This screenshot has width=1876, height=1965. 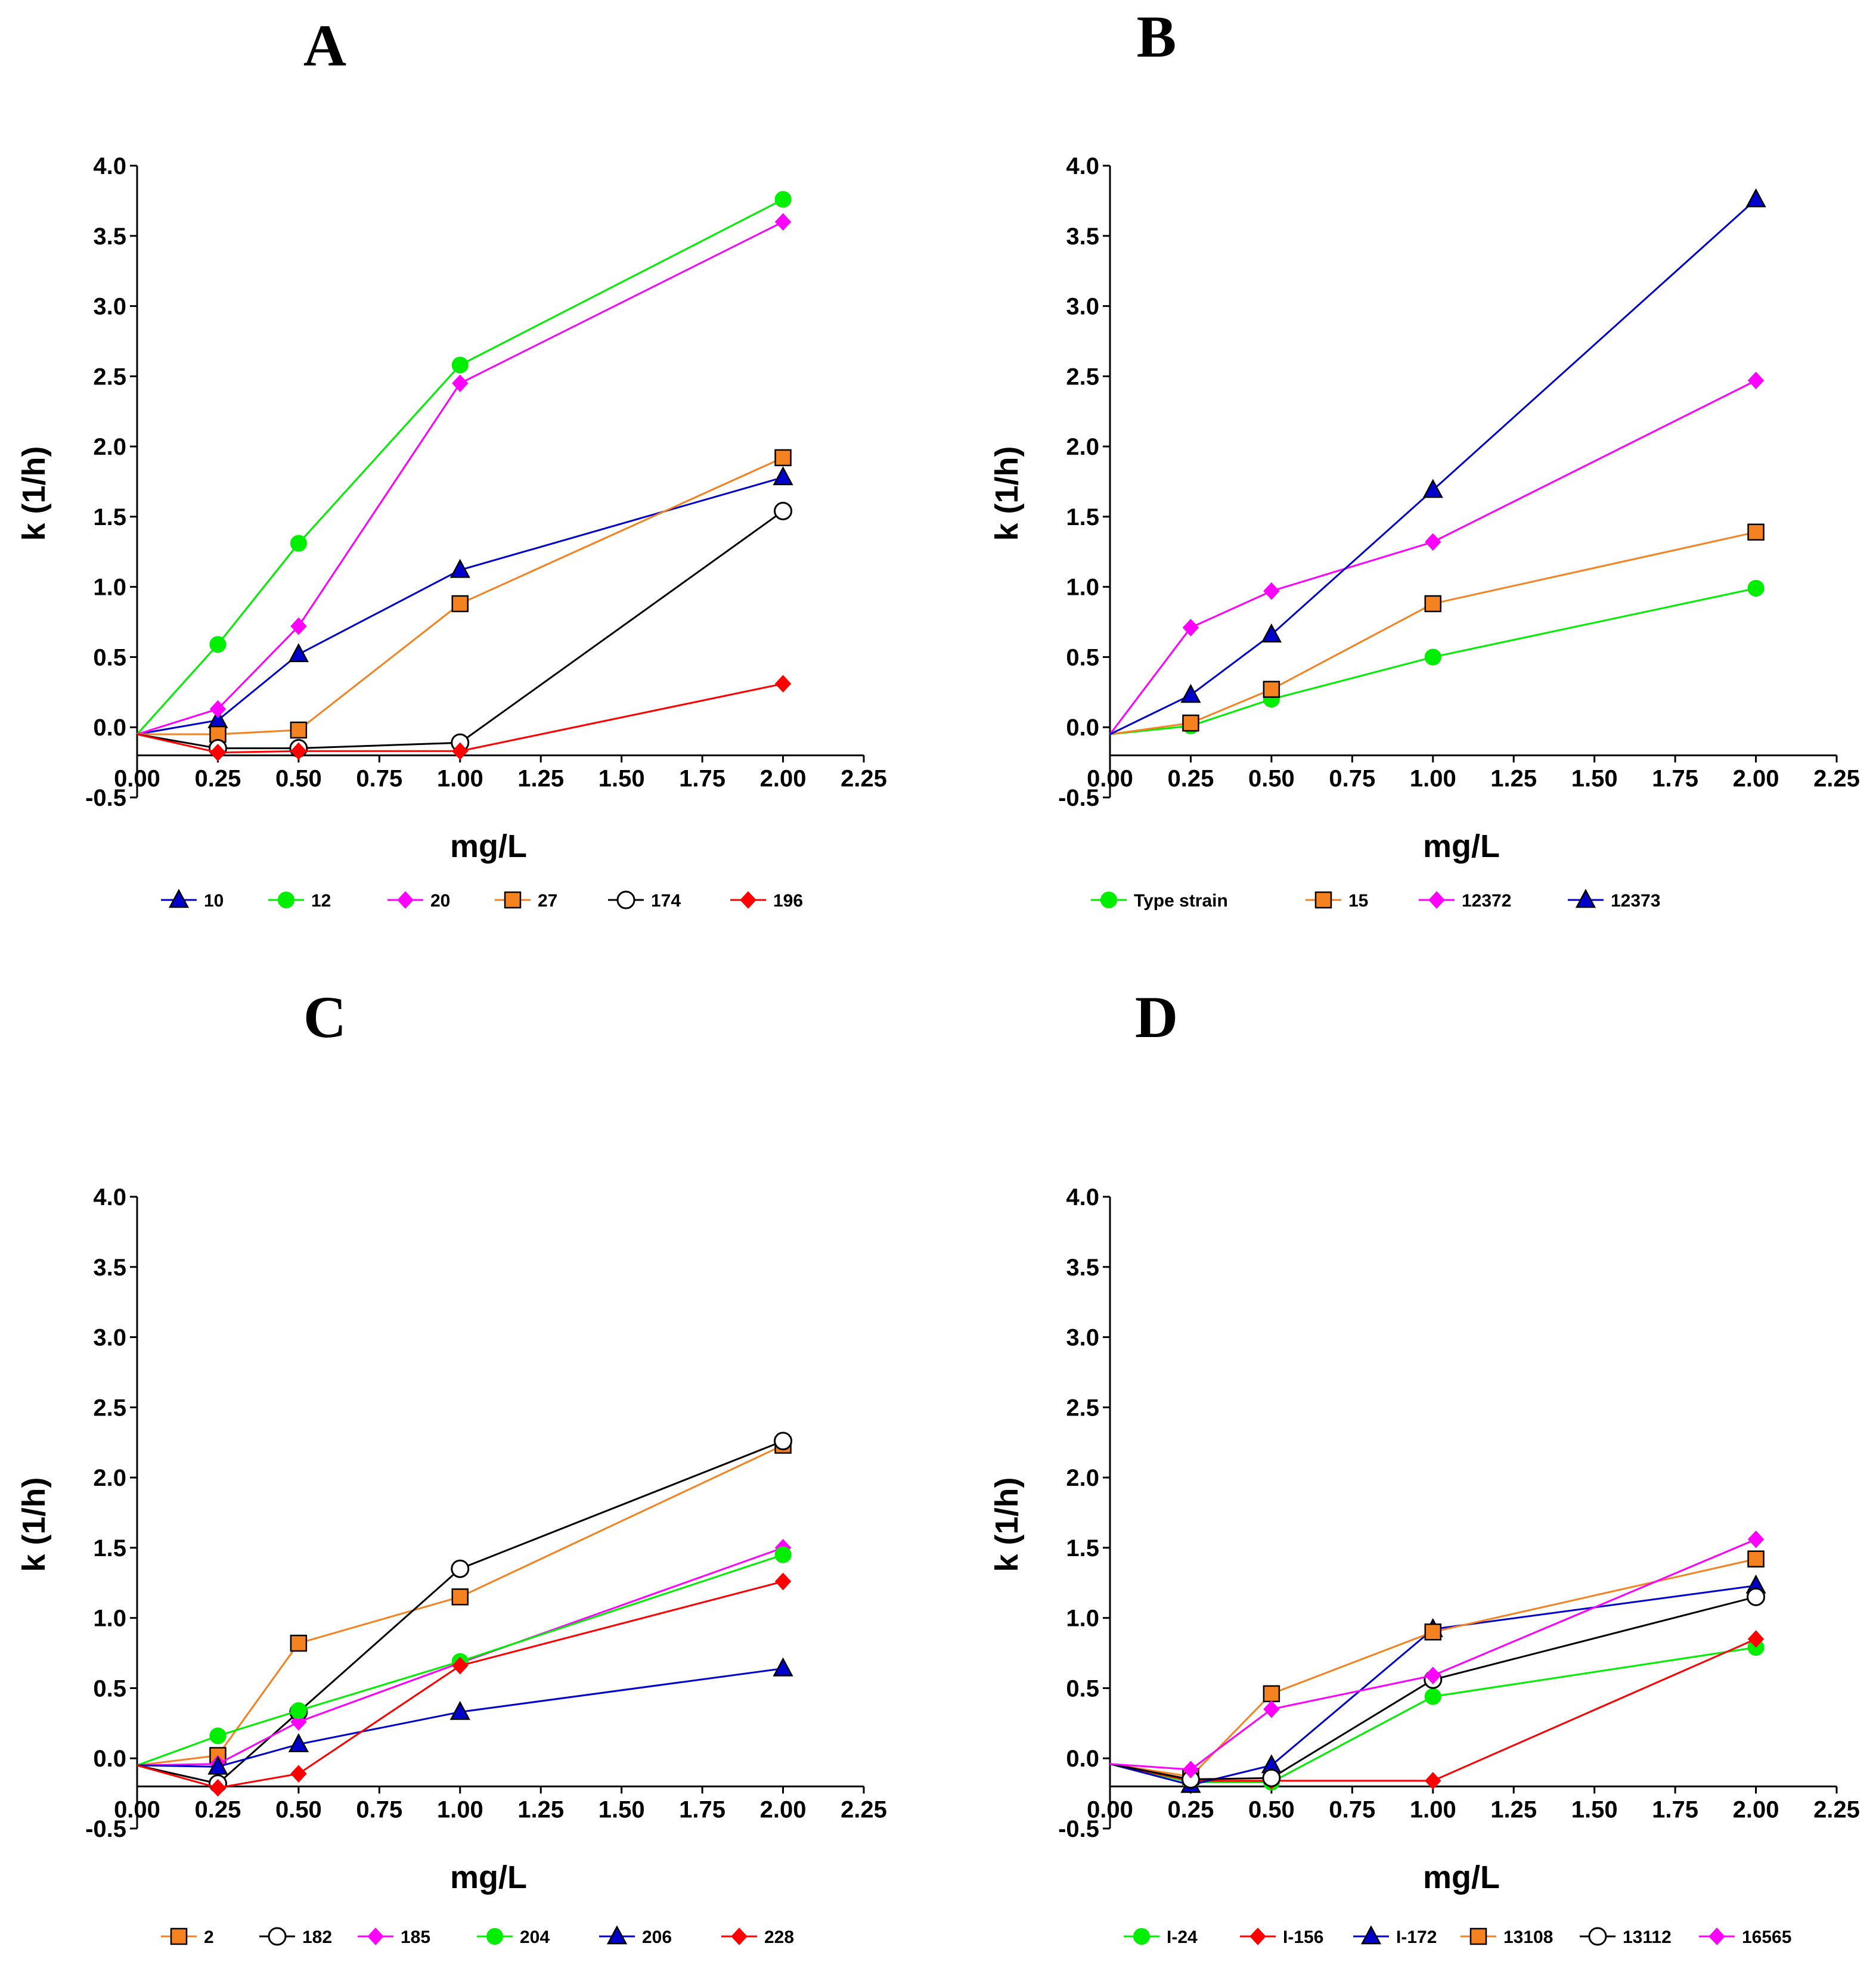 I want to click on legend-entry: 12372, so click(x=1465, y=901).